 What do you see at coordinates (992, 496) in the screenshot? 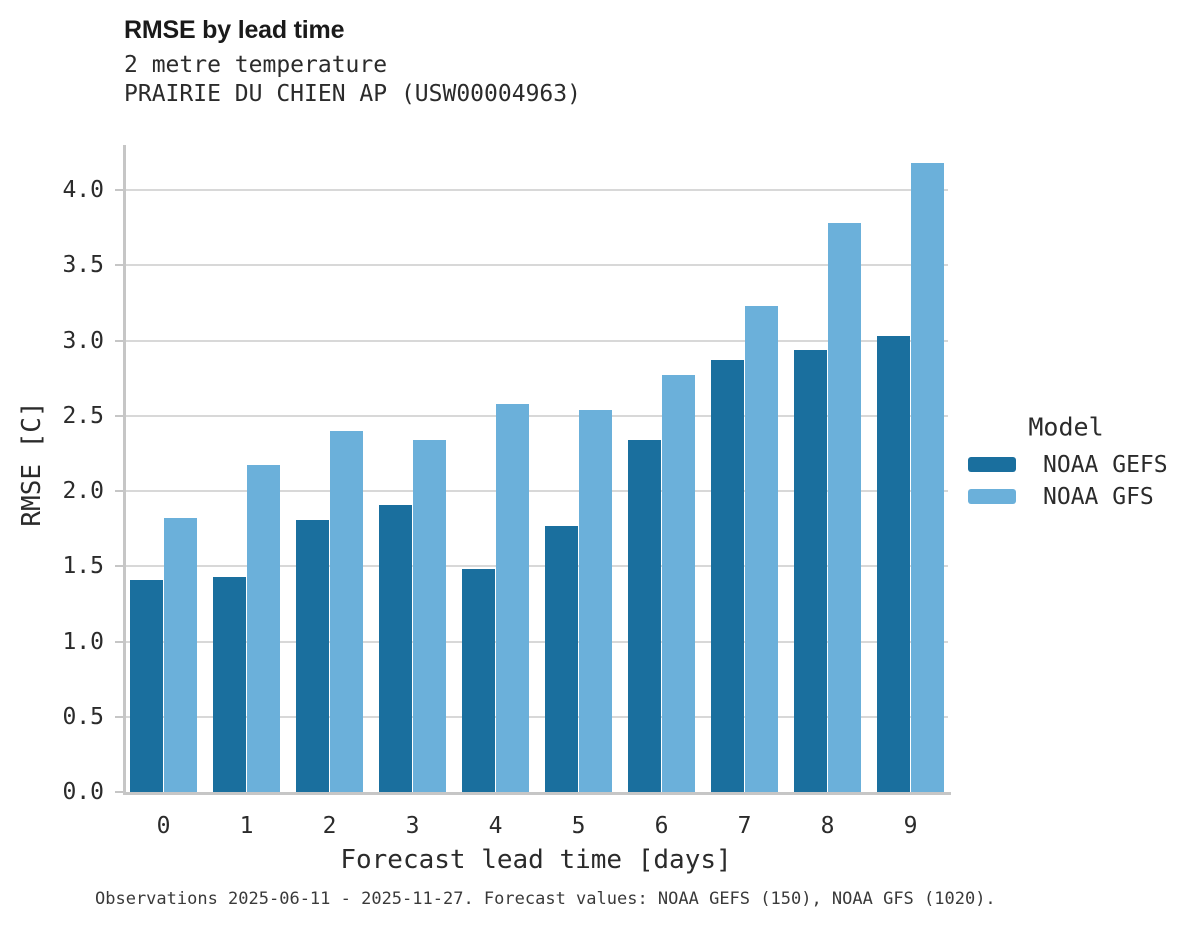
I see `legend-swatch-noaa-gfs` at bounding box center [992, 496].